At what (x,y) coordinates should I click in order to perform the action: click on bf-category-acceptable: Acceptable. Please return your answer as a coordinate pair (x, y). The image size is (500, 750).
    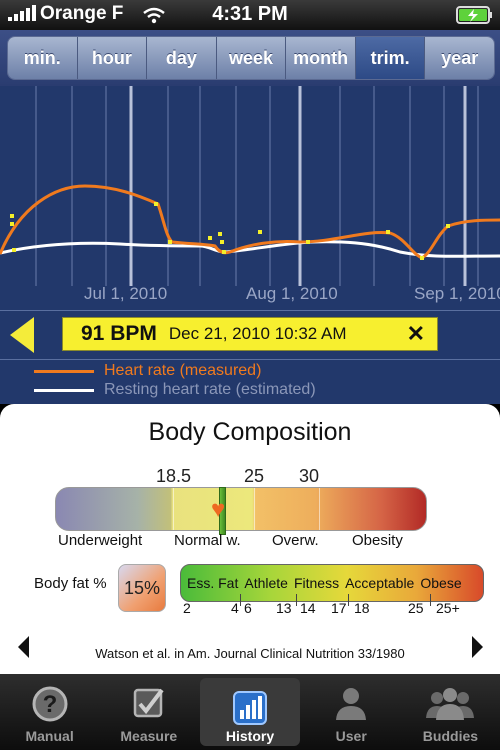
    Looking at the image, I should click on (380, 583).